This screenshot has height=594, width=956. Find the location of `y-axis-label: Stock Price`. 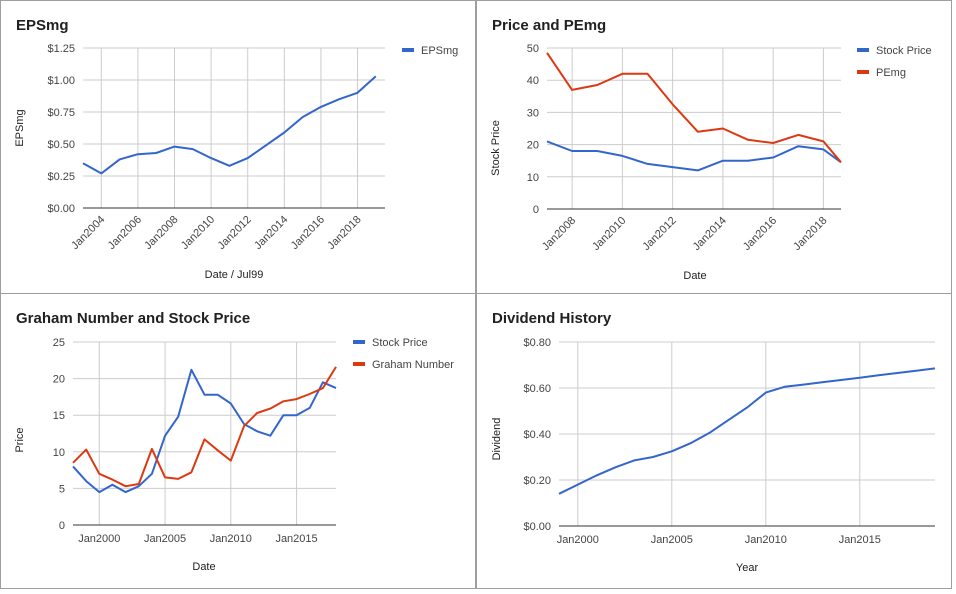

y-axis-label: Stock Price is located at coordinates (496, 148).